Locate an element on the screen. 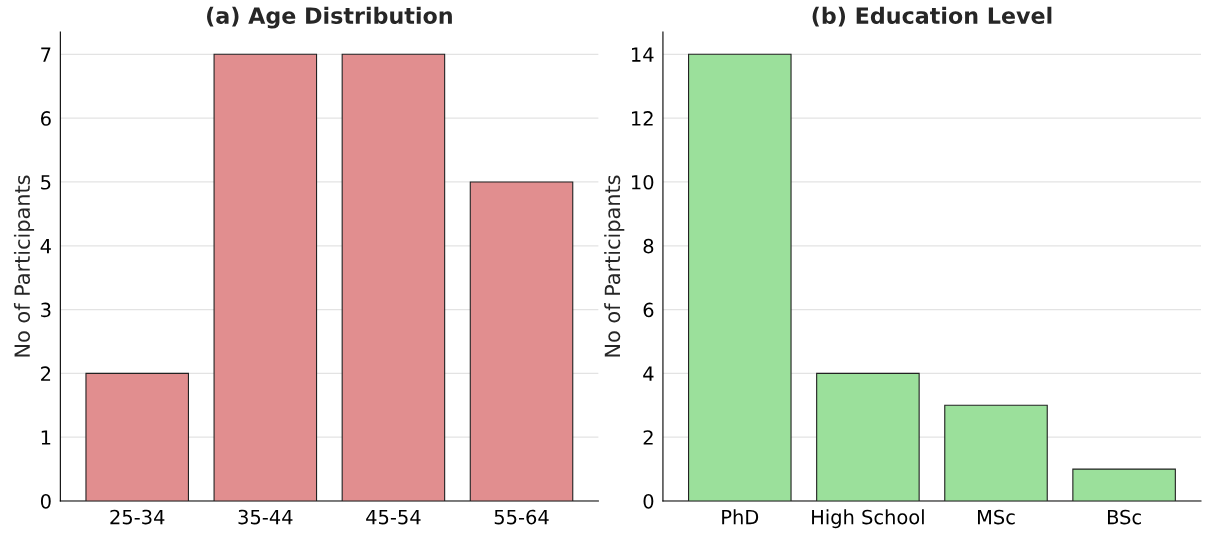 The image size is (1207, 533). x-tick-label: High School is located at coordinates (868, 519).